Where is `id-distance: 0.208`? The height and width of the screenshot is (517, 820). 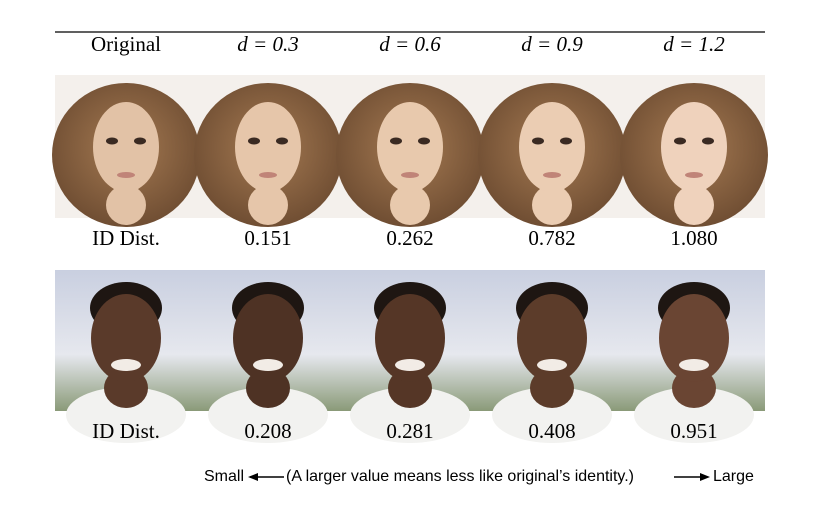 id-distance: 0.208 is located at coordinates (267, 431).